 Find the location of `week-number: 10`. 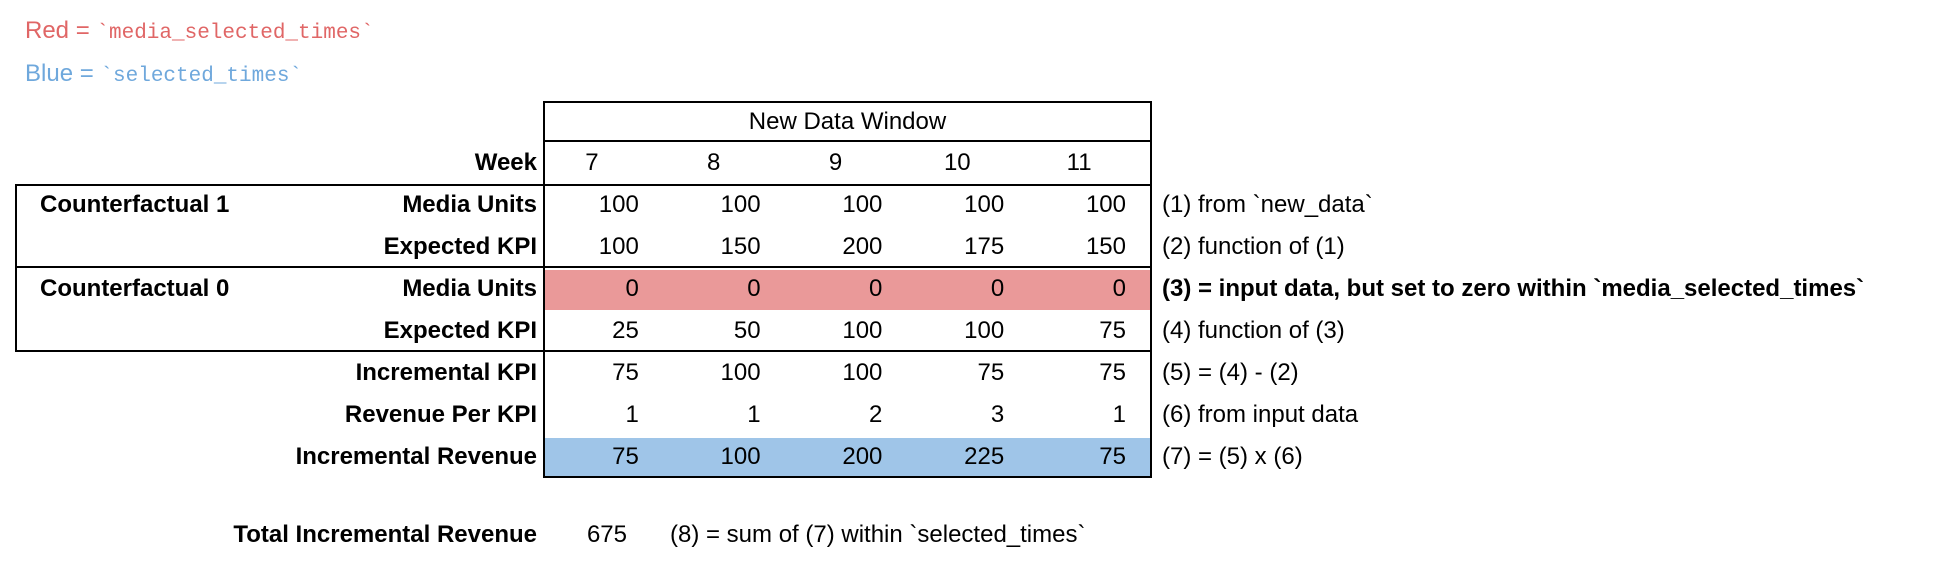

week-number: 10 is located at coordinates (957, 162).